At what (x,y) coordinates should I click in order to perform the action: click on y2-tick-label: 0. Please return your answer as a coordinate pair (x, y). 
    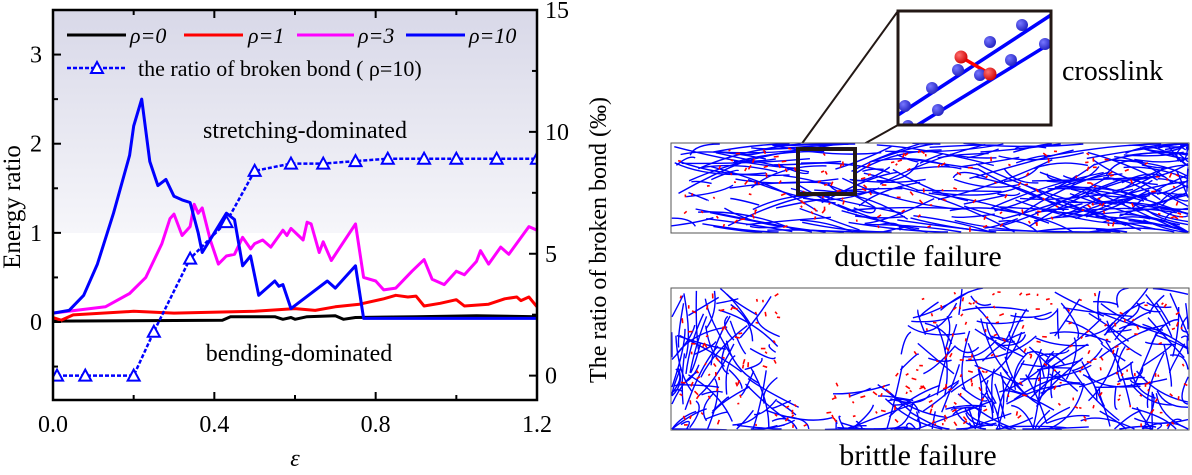
    Looking at the image, I should click on (551, 377).